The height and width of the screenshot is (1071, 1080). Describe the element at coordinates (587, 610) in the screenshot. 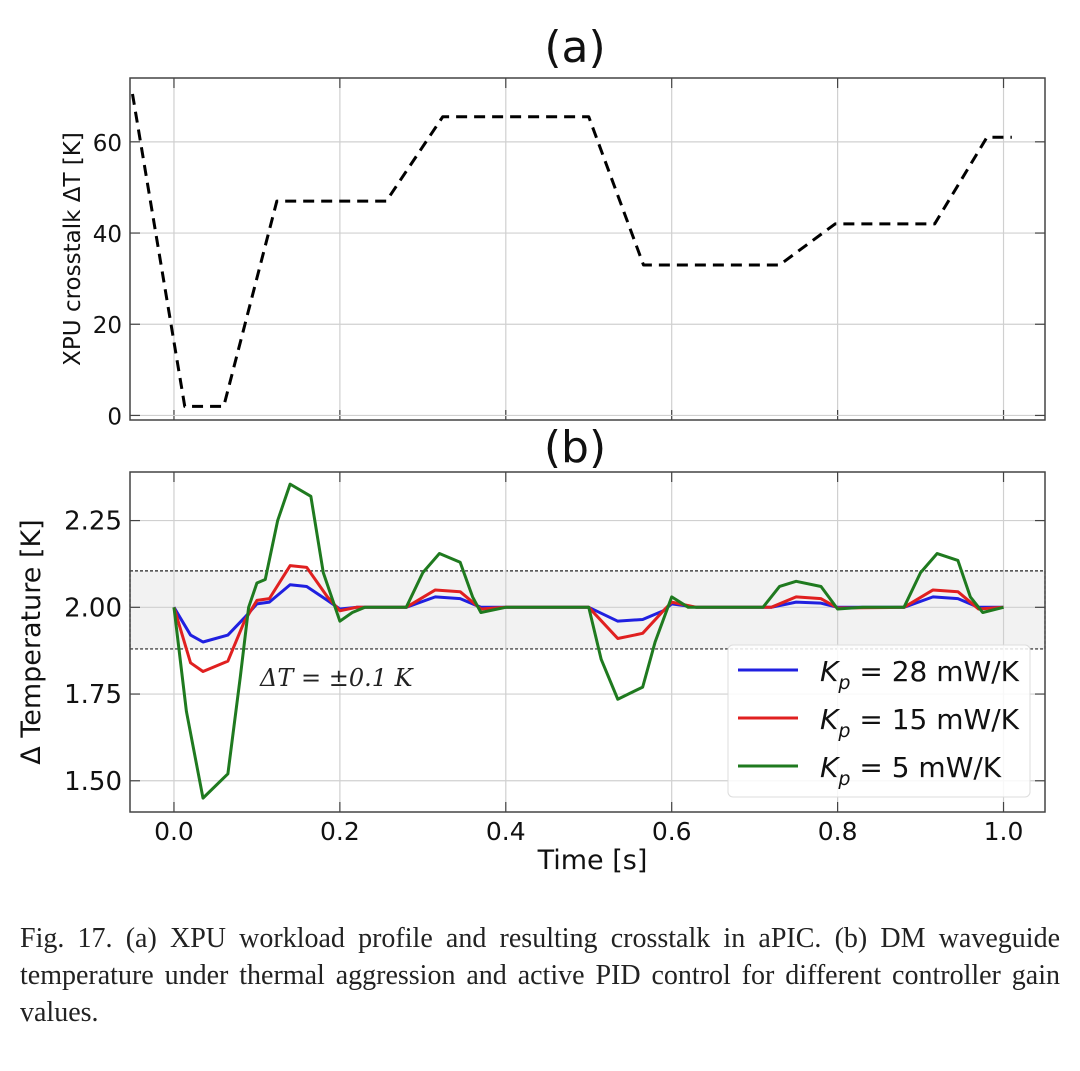

I see `tolerance-band` at that location.